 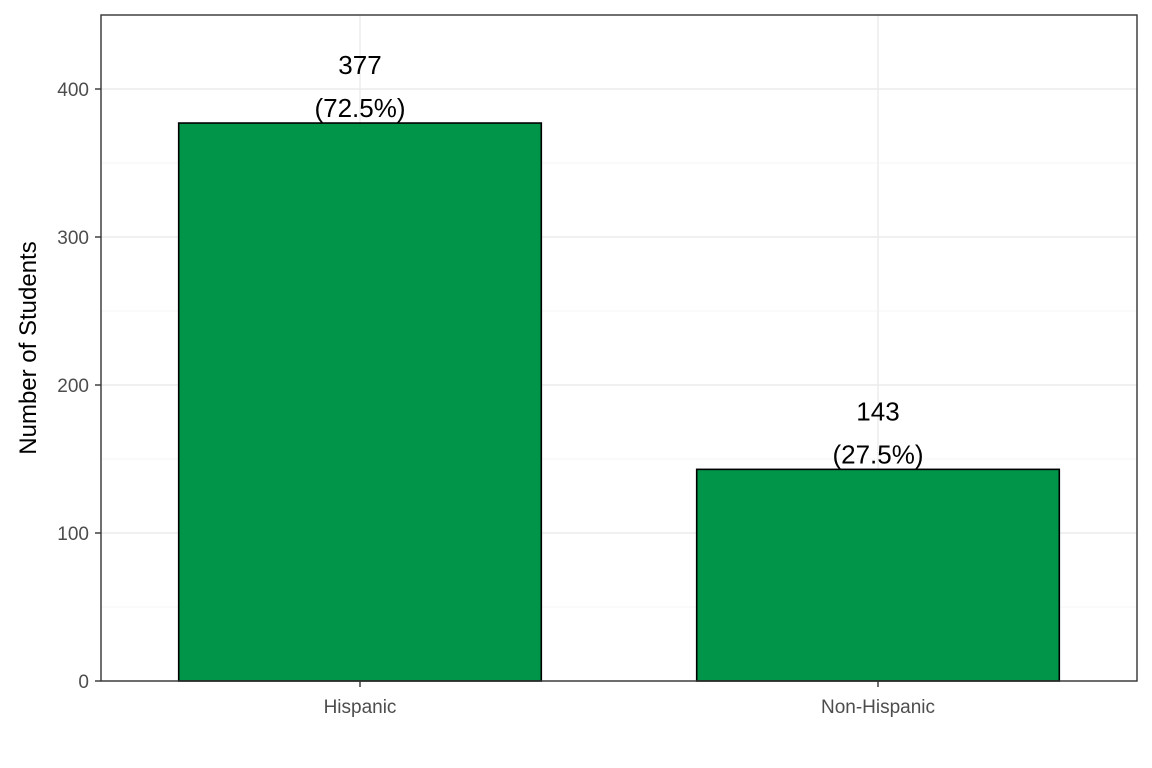 What do you see at coordinates (877, 454) in the screenshot?
I see `bar-percent-label: (27.5%)` at bounding box center [877, 454].